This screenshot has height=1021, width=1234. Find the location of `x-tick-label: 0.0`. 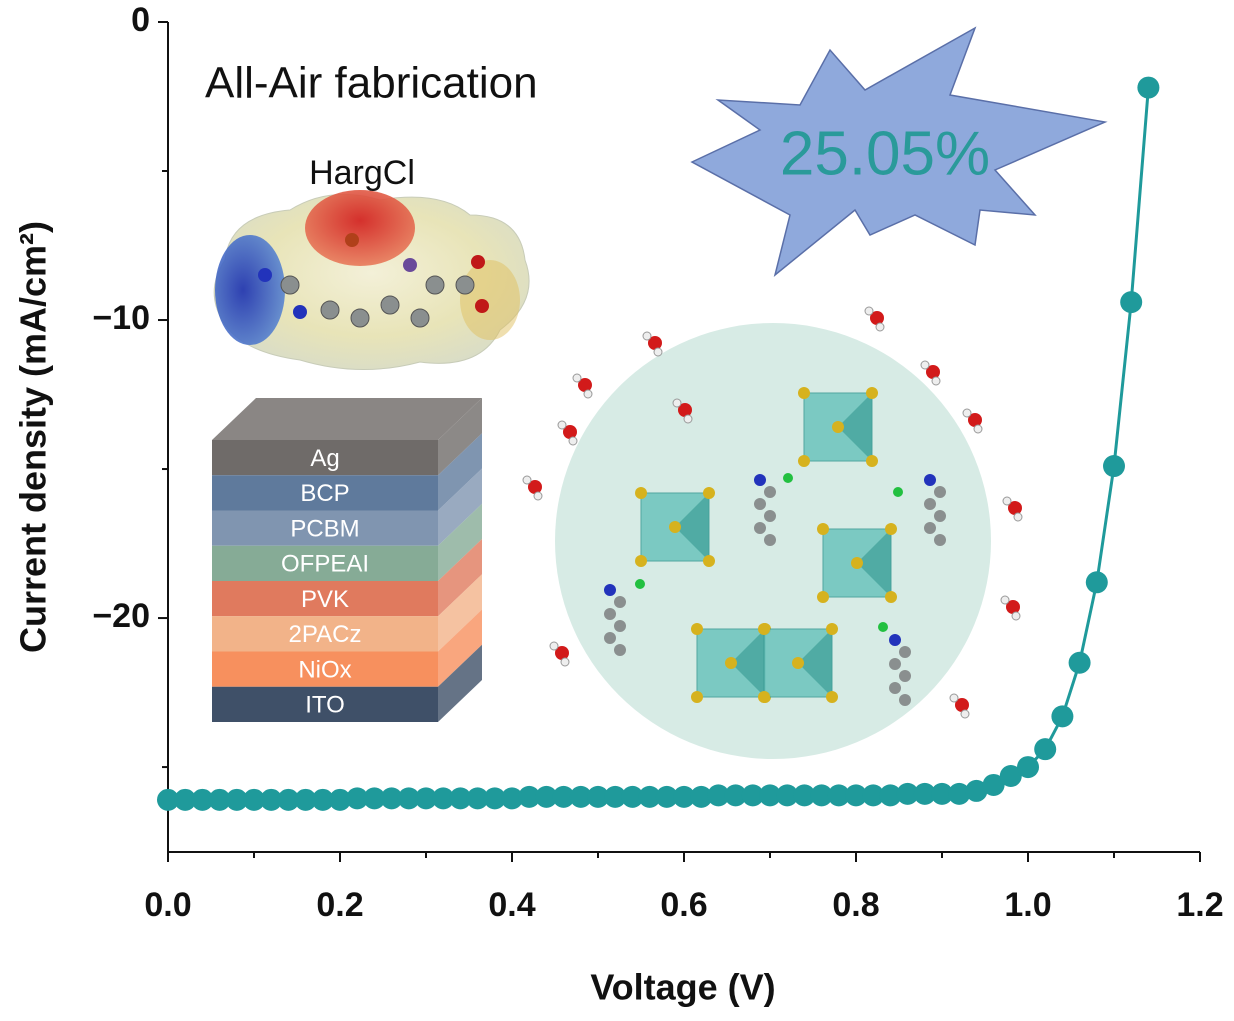

x-tick-label: 0.0 is located at coordinates (167, 905).